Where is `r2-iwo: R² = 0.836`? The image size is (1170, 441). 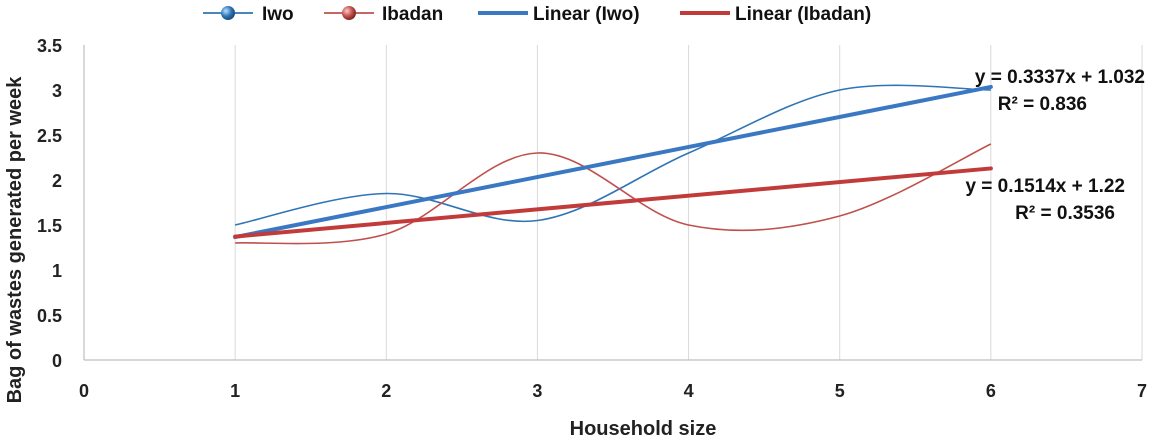 r2-iwo: R² = 0.836 is located at coordinates (1042, 104).